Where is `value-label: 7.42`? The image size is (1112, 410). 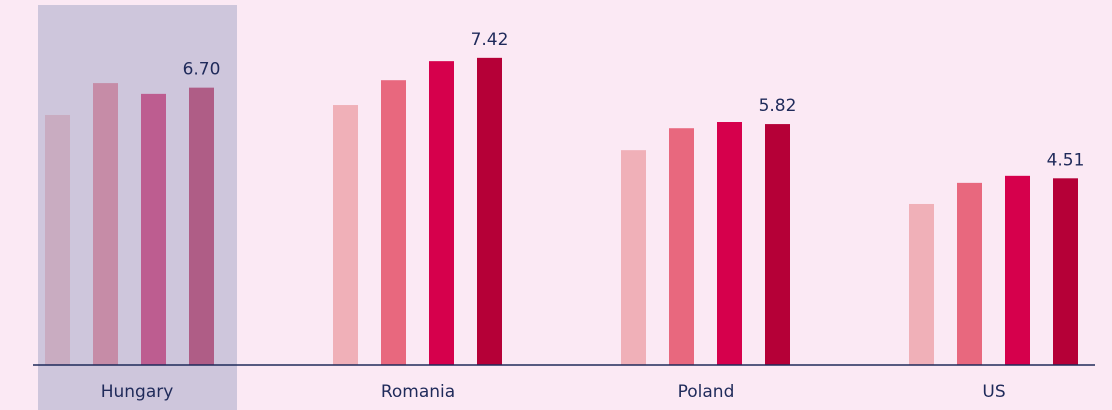
value-label: 7.42 is located at coordinates (490, 40).